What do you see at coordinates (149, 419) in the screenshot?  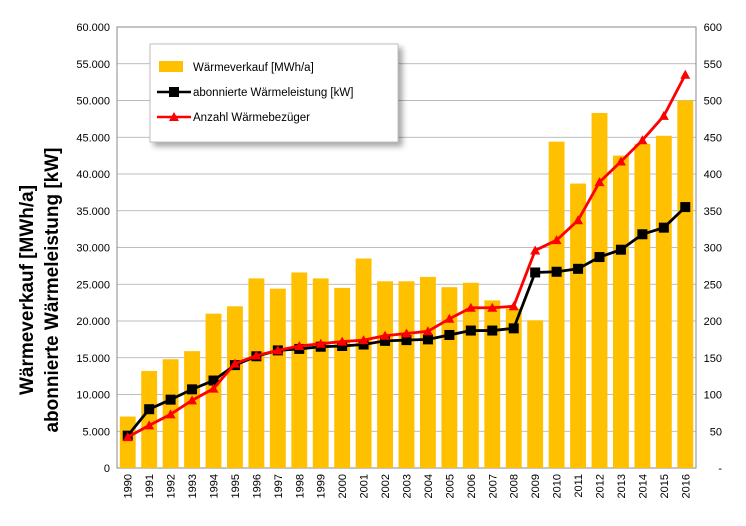 I see `bar-waermeverkauf-1991` at bounding box center [149, 419].